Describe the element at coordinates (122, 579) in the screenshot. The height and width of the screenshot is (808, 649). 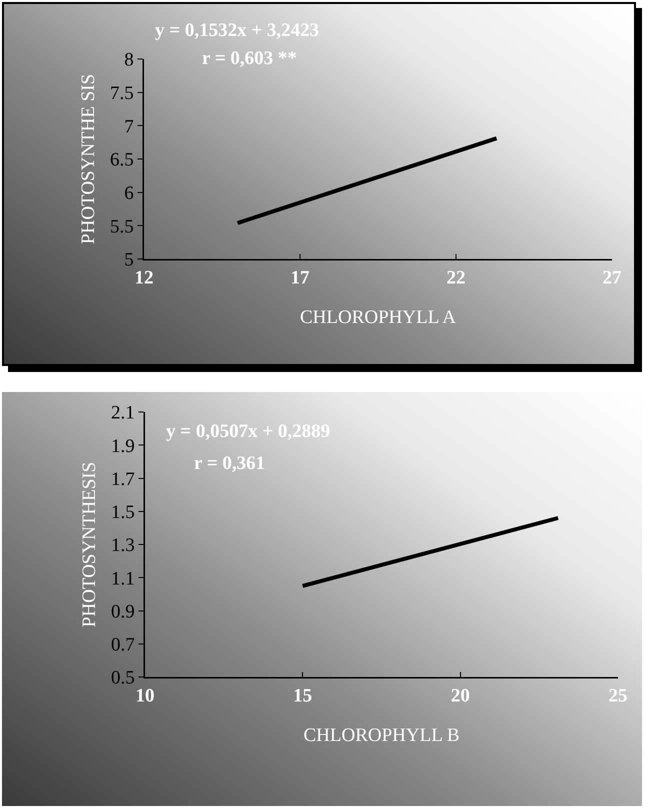
I see `y-tick-label: 1.1` at that location.